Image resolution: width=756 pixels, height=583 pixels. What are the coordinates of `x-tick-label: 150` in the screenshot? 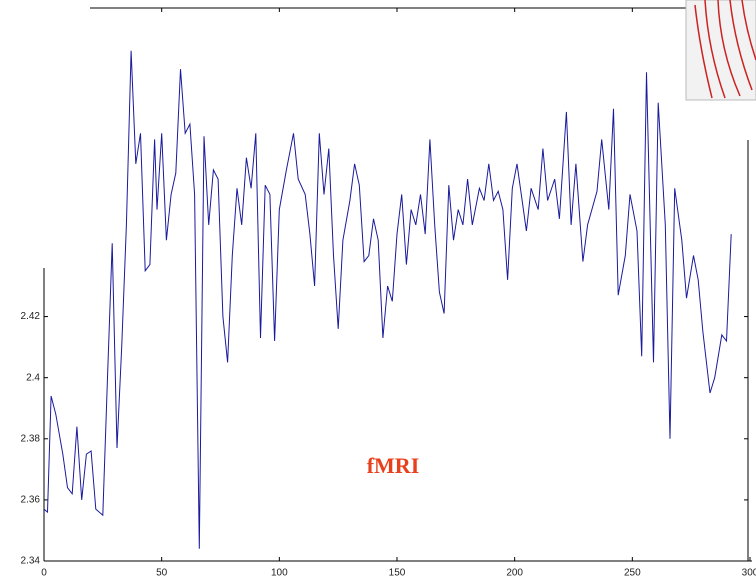 It's located at (397, 573).